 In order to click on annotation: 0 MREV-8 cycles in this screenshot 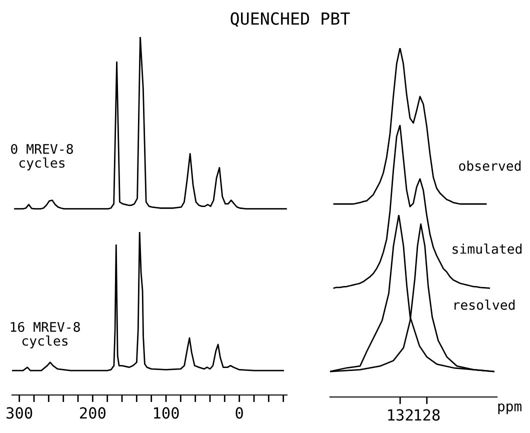, I will do `click(42, 157)`.